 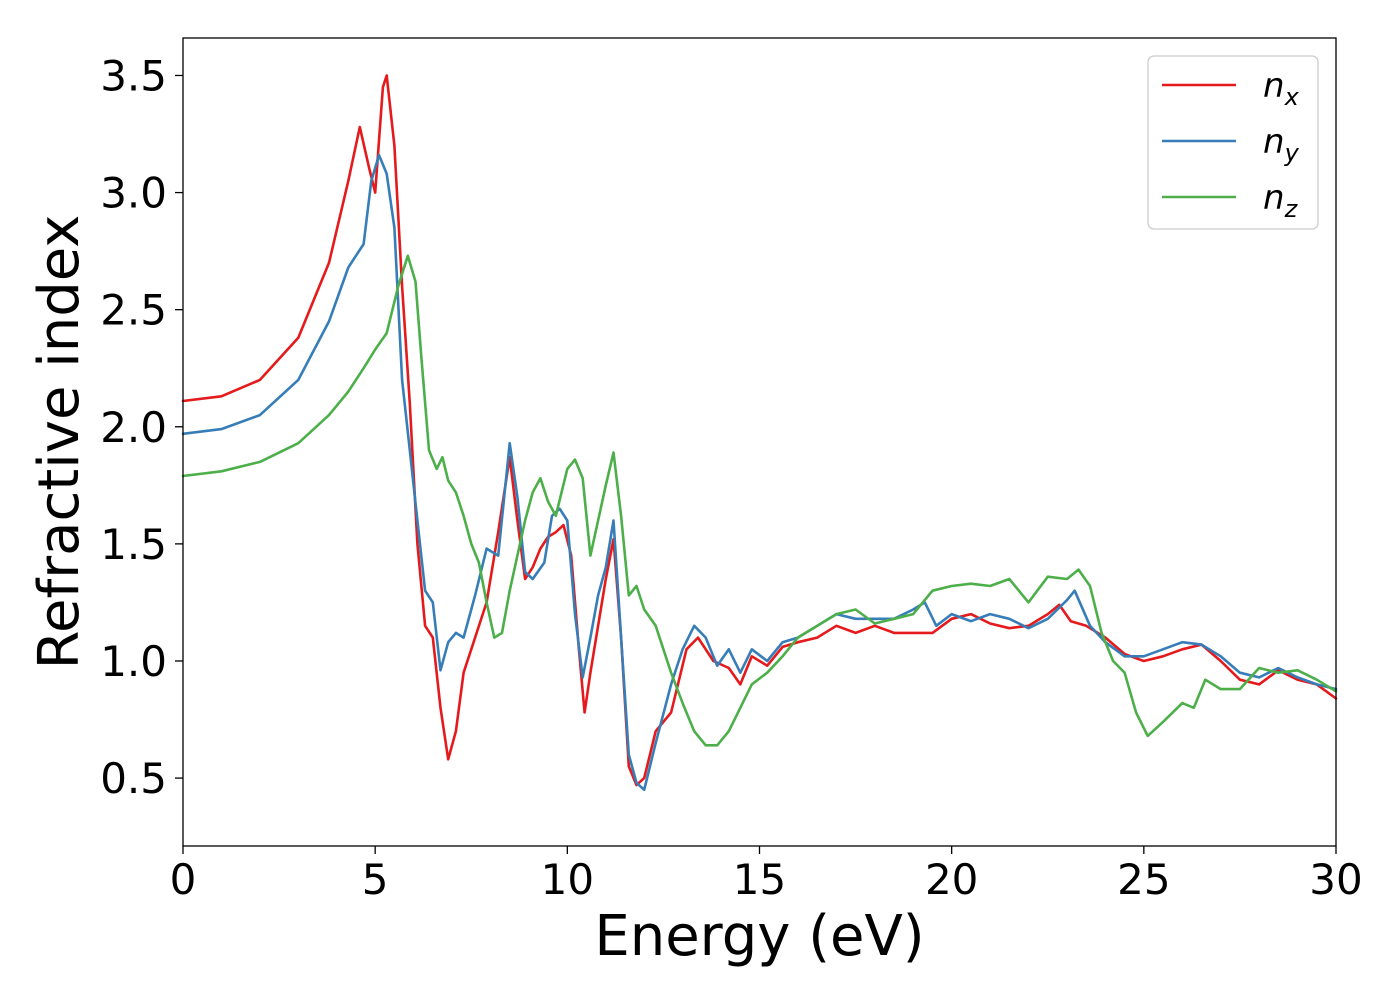 I want to click on y-tick-label: 1.0, so click(x=133, y=661).